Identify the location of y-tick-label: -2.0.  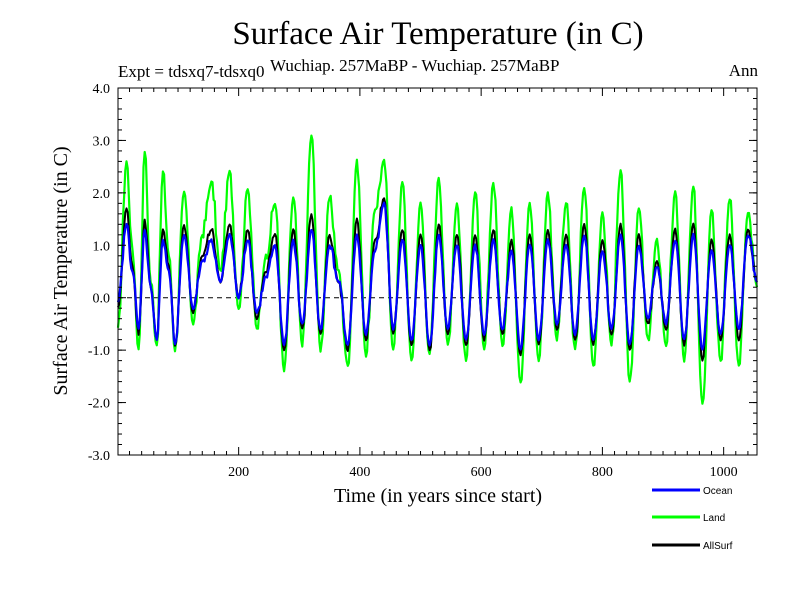
(99, 404).